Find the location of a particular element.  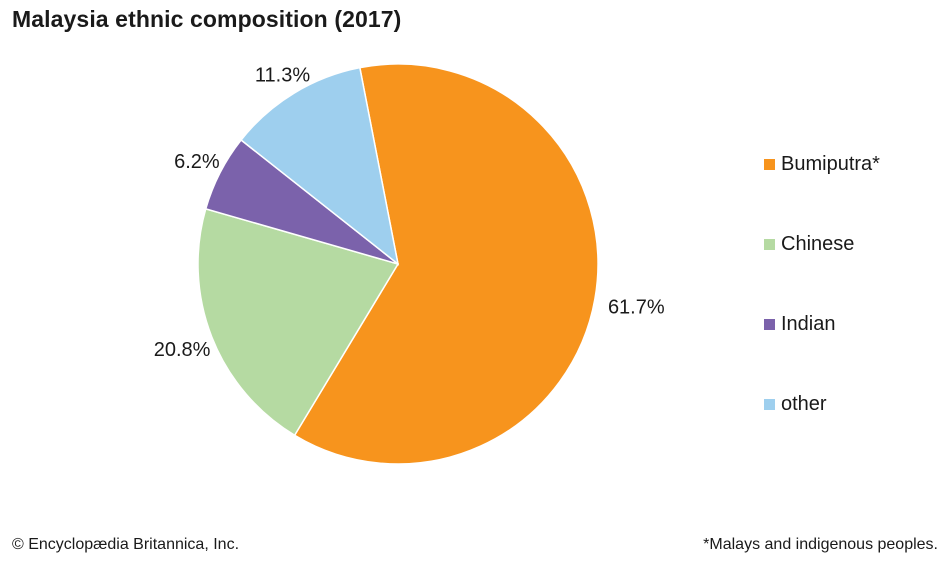

chart-legend: Bumiputra* Chinese Indian other is located at coordinates (822, 284).